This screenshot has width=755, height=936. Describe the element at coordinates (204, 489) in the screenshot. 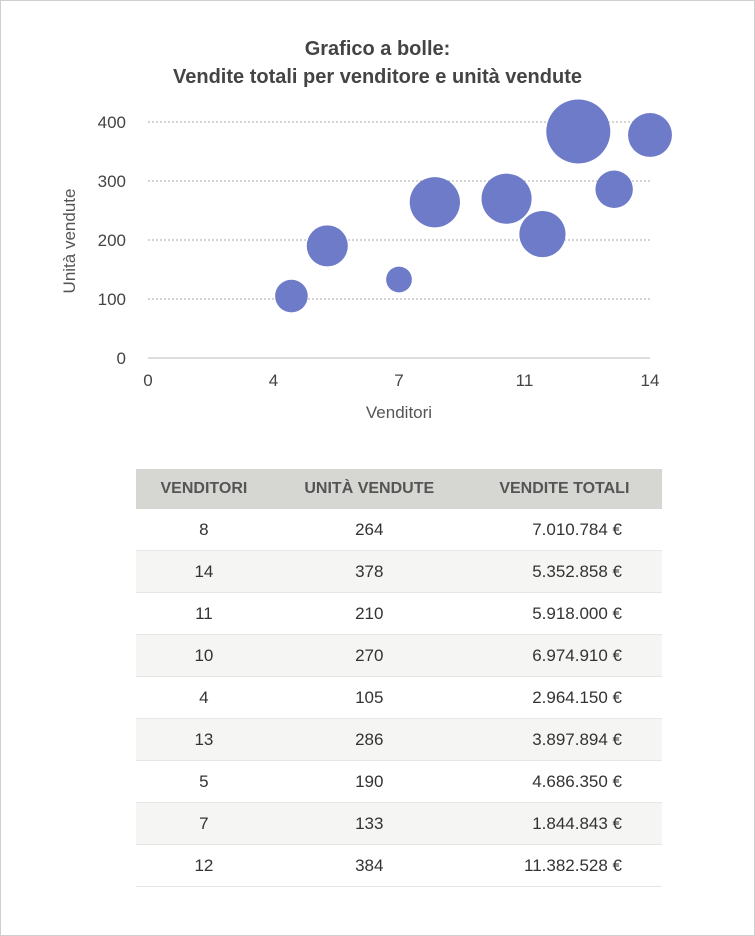

I see `header-venditori: VENDITORI` at that location.